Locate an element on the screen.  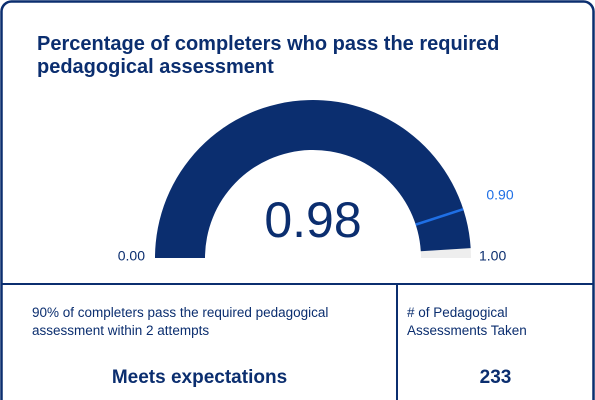
gauge-track is located at coordinates (446, 253).